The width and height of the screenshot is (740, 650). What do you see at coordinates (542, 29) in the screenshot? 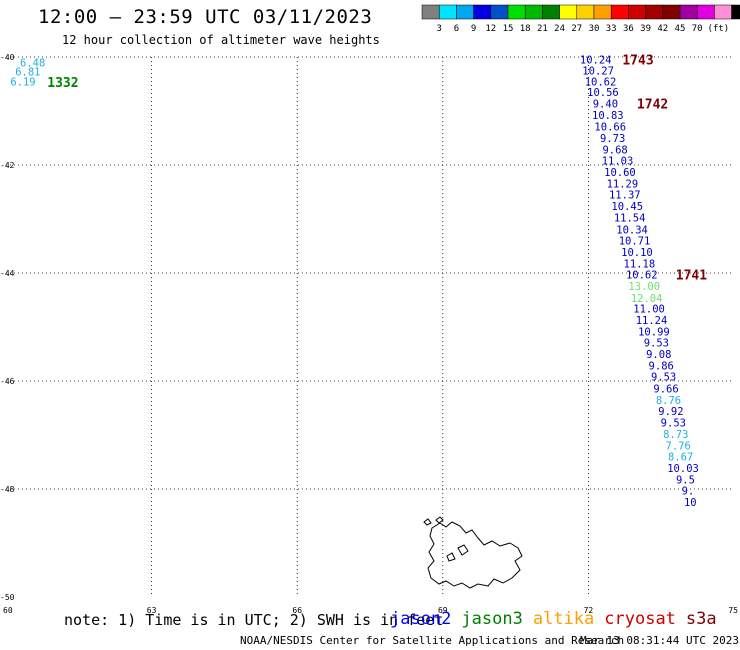
I see `colorbar-label: 21` at bounding box center [542, 29].